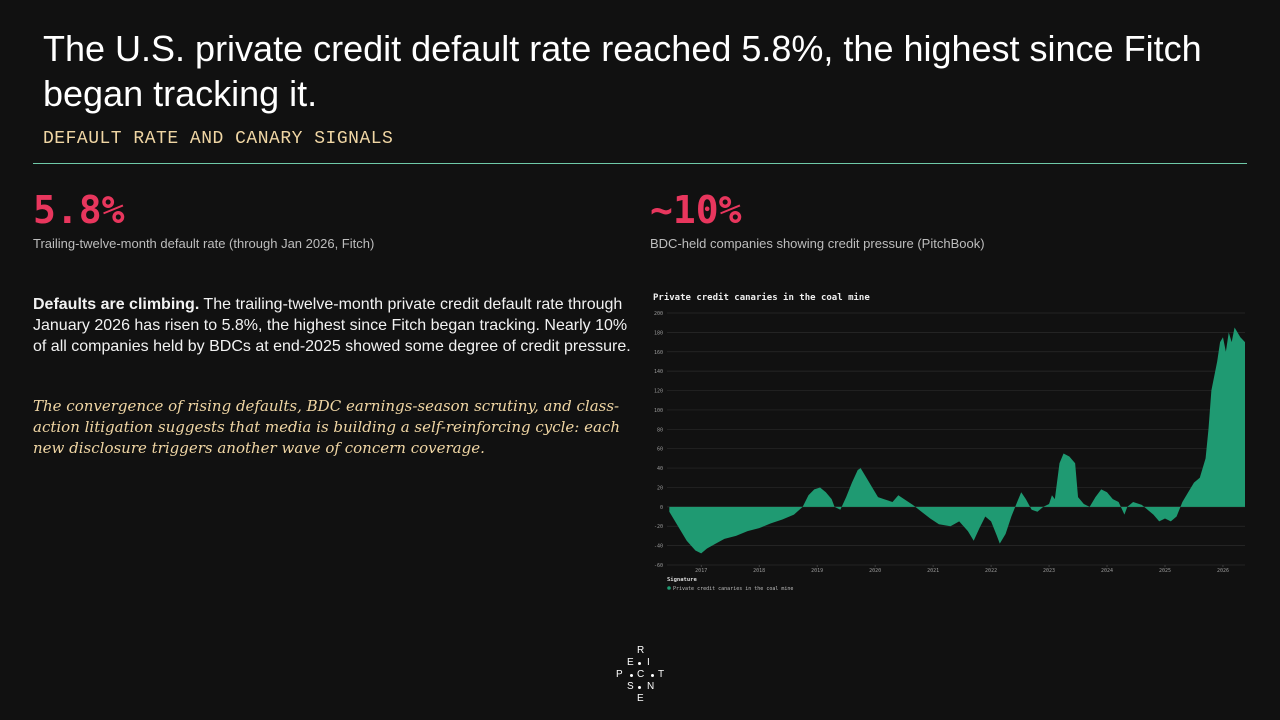 The image size is (1280, 720). What do you see at coordinates (660, 450) in the screenshot?
I see `y-tick-label: 60` at bounding box center [660, 450].